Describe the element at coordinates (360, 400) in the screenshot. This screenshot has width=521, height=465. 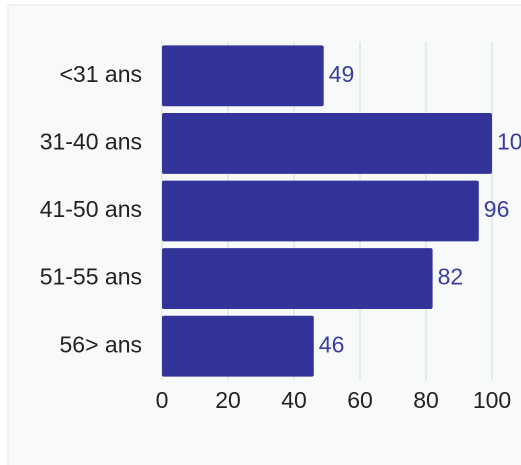
I see `x-tick-label: 60` at that location.